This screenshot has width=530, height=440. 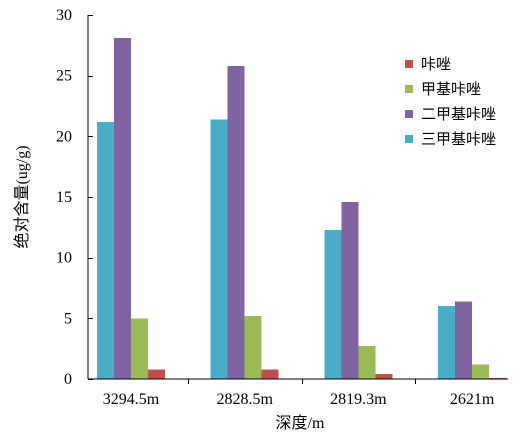 I want to click on y-tick-label: 20, so click(x=64, y=136).